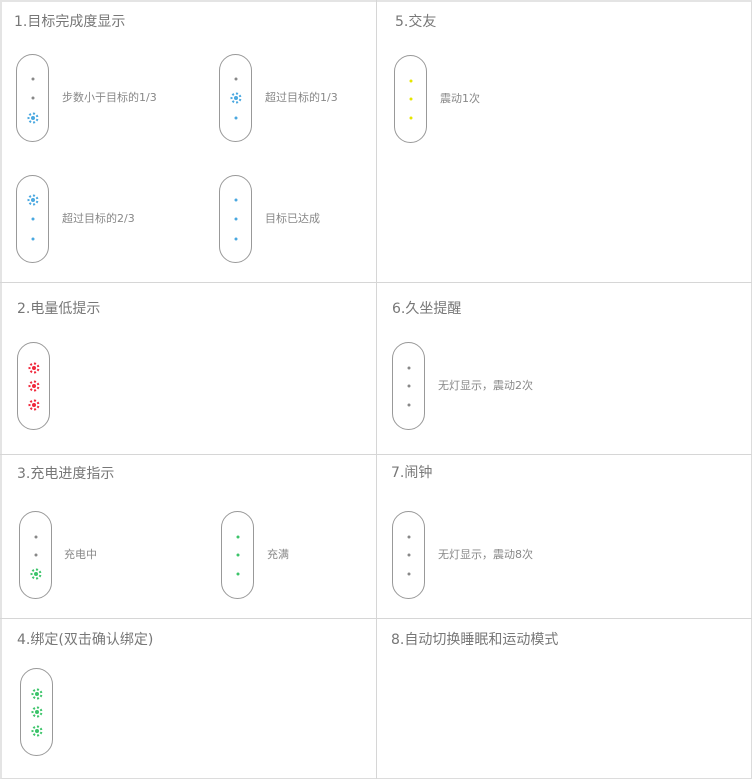  Describe the element at coordinates (85, 640) in the screenshot. I see `section-title: 4.绑定(双击确认绑定)` at that location.